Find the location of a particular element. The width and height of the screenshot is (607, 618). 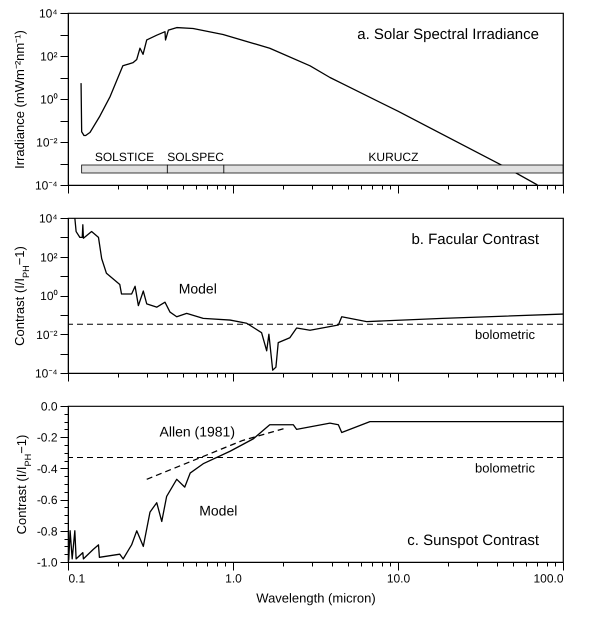

series-label: Allen (1981) is located at coordinates (198, 431).